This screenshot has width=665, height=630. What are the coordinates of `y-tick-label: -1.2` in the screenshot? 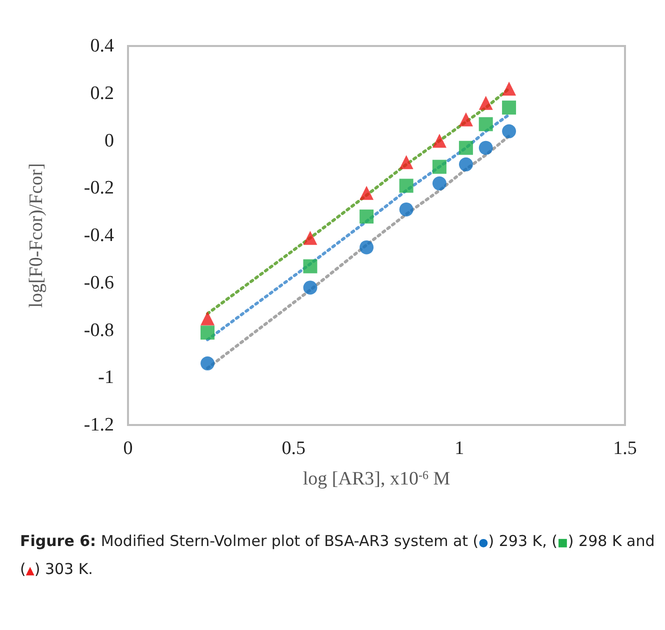 It's located at (99, 425).